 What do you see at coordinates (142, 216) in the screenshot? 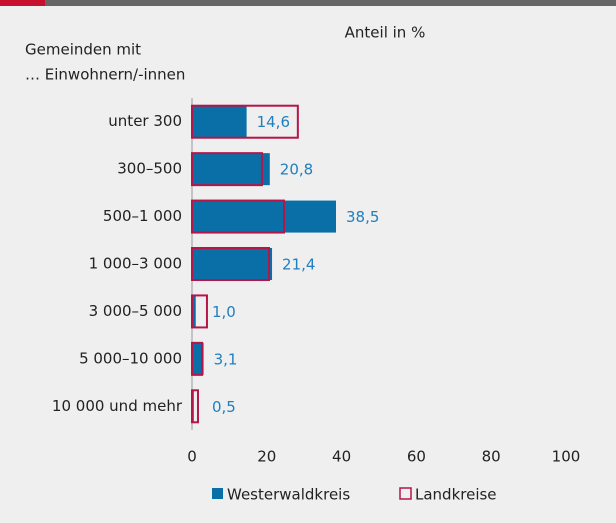
I see `y-tick-label: 500–1 000` at bounding box center [142, 216].